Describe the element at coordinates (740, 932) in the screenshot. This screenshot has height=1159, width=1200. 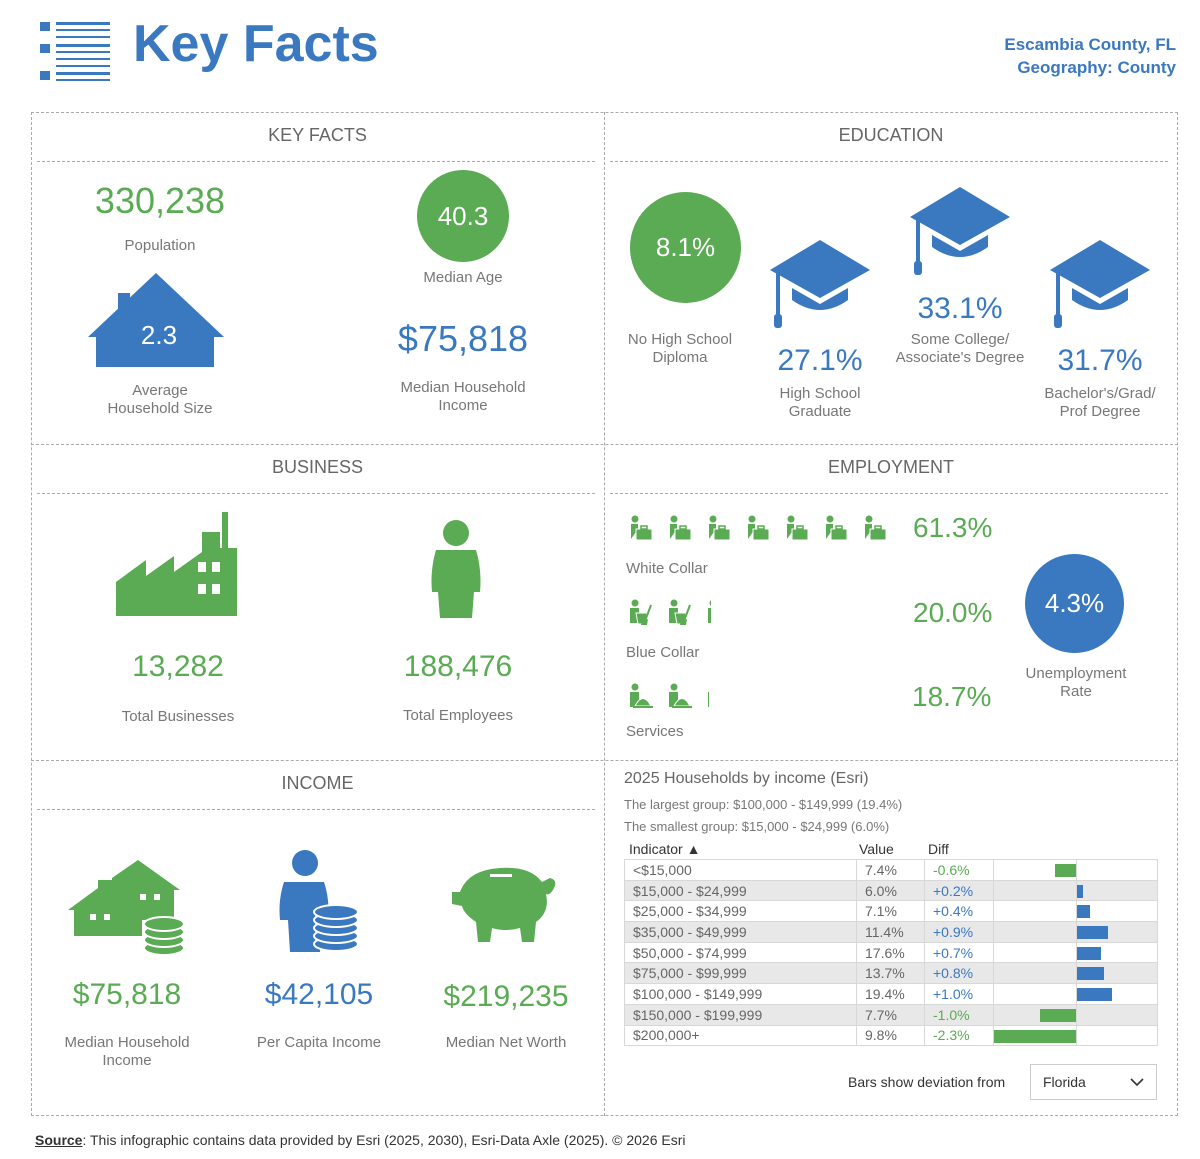
I see `indicator-cell: $35,000 - $49,999` at that location.